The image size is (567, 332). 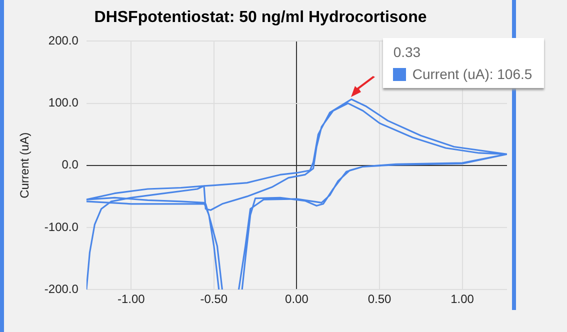 What do you see at coordinates (462, 299) in the screenshot?
I see `x-tick-label: 1.00` at bounding box center [462, 299].